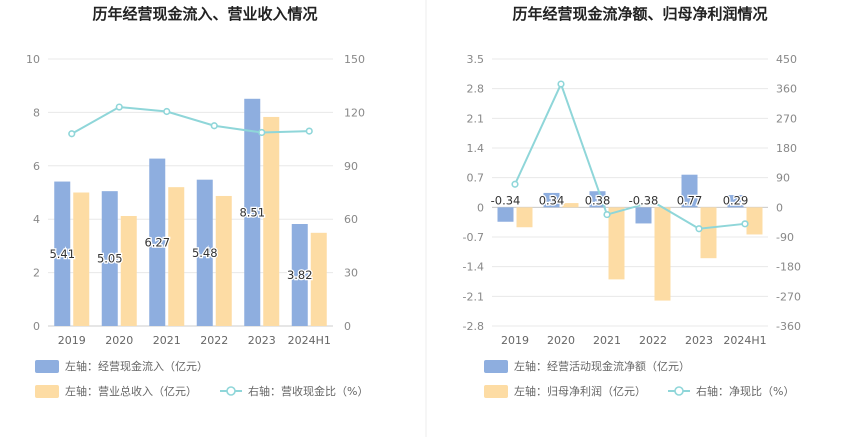  Describe the element at coordinates (644, 200) in the screenshot. I see `bar-data-label: -0.38` at that location.